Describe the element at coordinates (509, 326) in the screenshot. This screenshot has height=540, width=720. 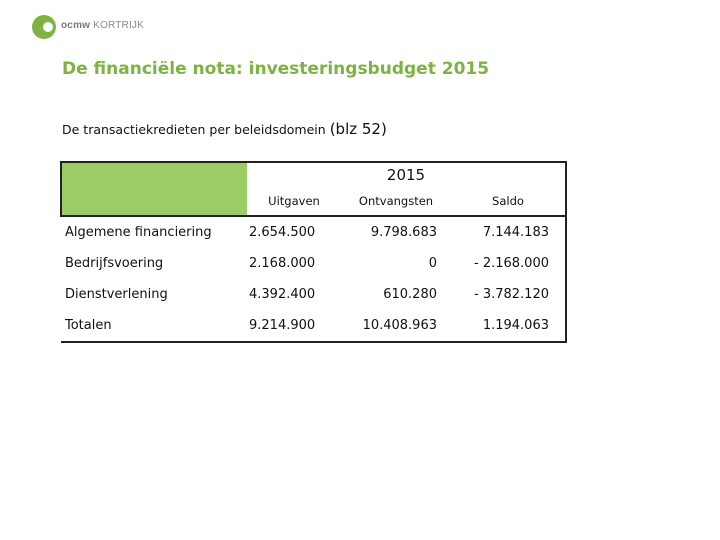
I see `cell-saldo: 1.194.063` at that location.